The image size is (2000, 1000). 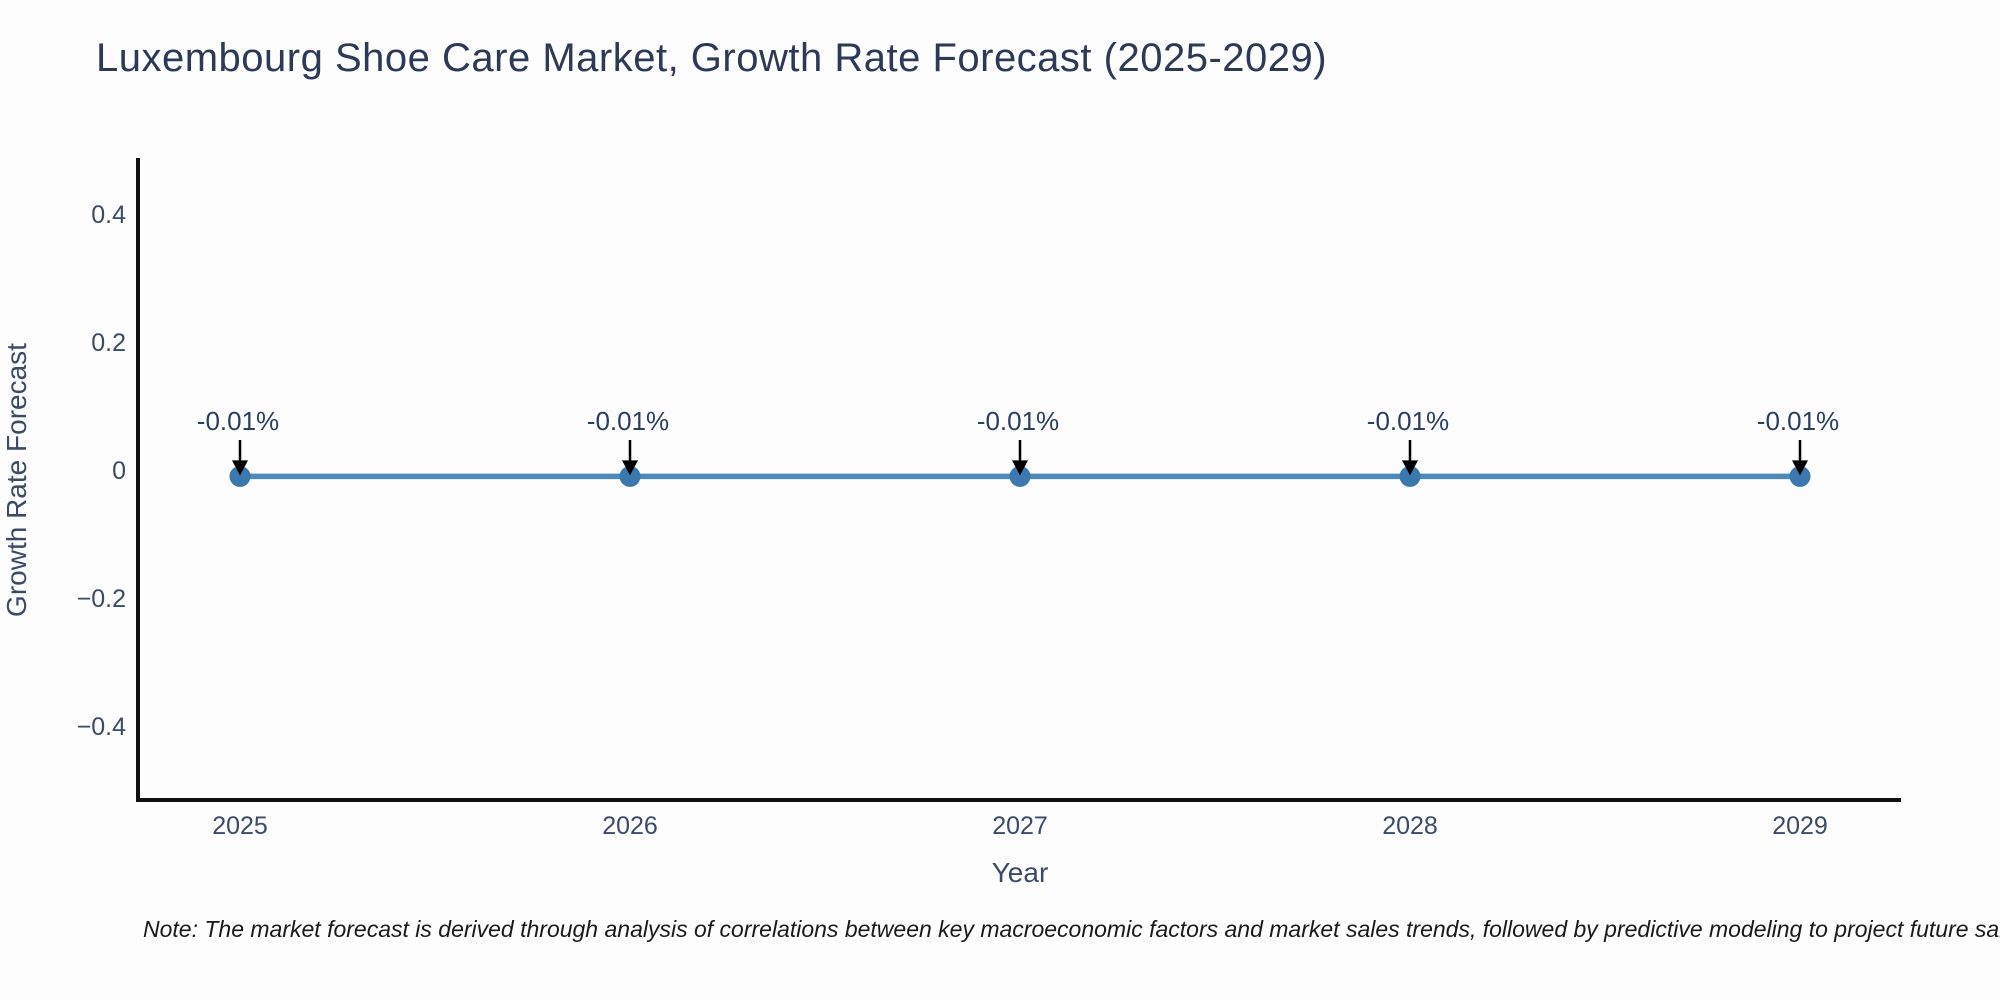 I want to click on x-tick-label: 2028, so click(x=1410, y=826).